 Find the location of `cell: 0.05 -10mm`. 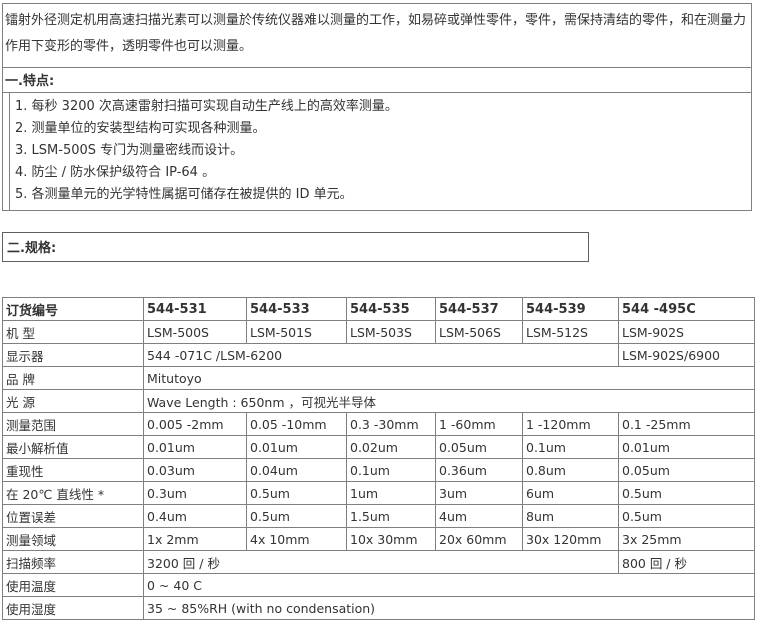

cell: 0.05 -10mm is located at coordinates (296, 424).